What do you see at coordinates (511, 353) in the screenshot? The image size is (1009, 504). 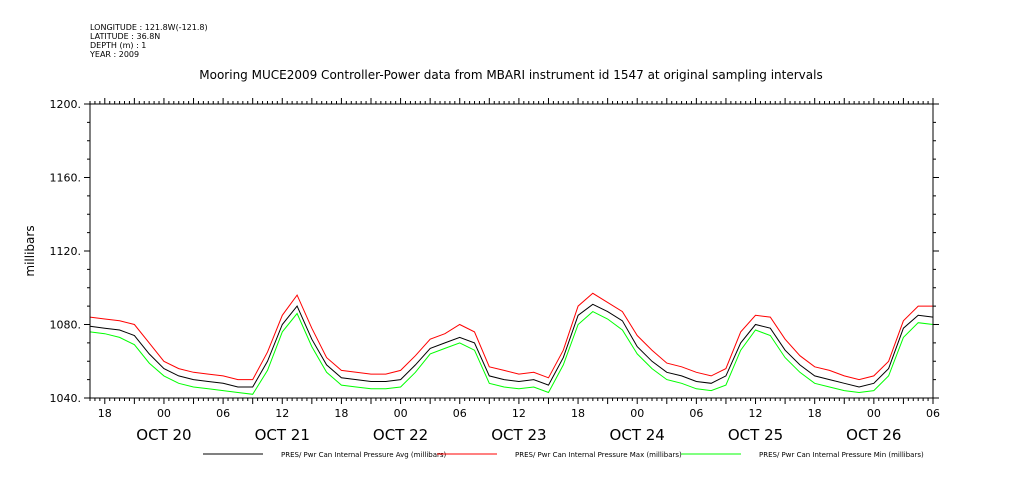 I see `series-line-min` at bounding box center [511, 353].